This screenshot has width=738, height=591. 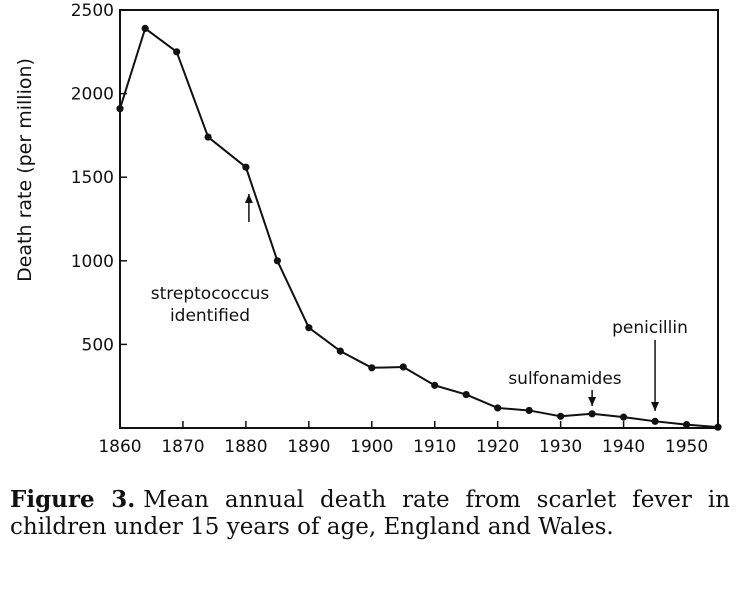 I want to click on y-axis-ticks: 500 1000 1500 2000 2500, so click(x=99, y=178).